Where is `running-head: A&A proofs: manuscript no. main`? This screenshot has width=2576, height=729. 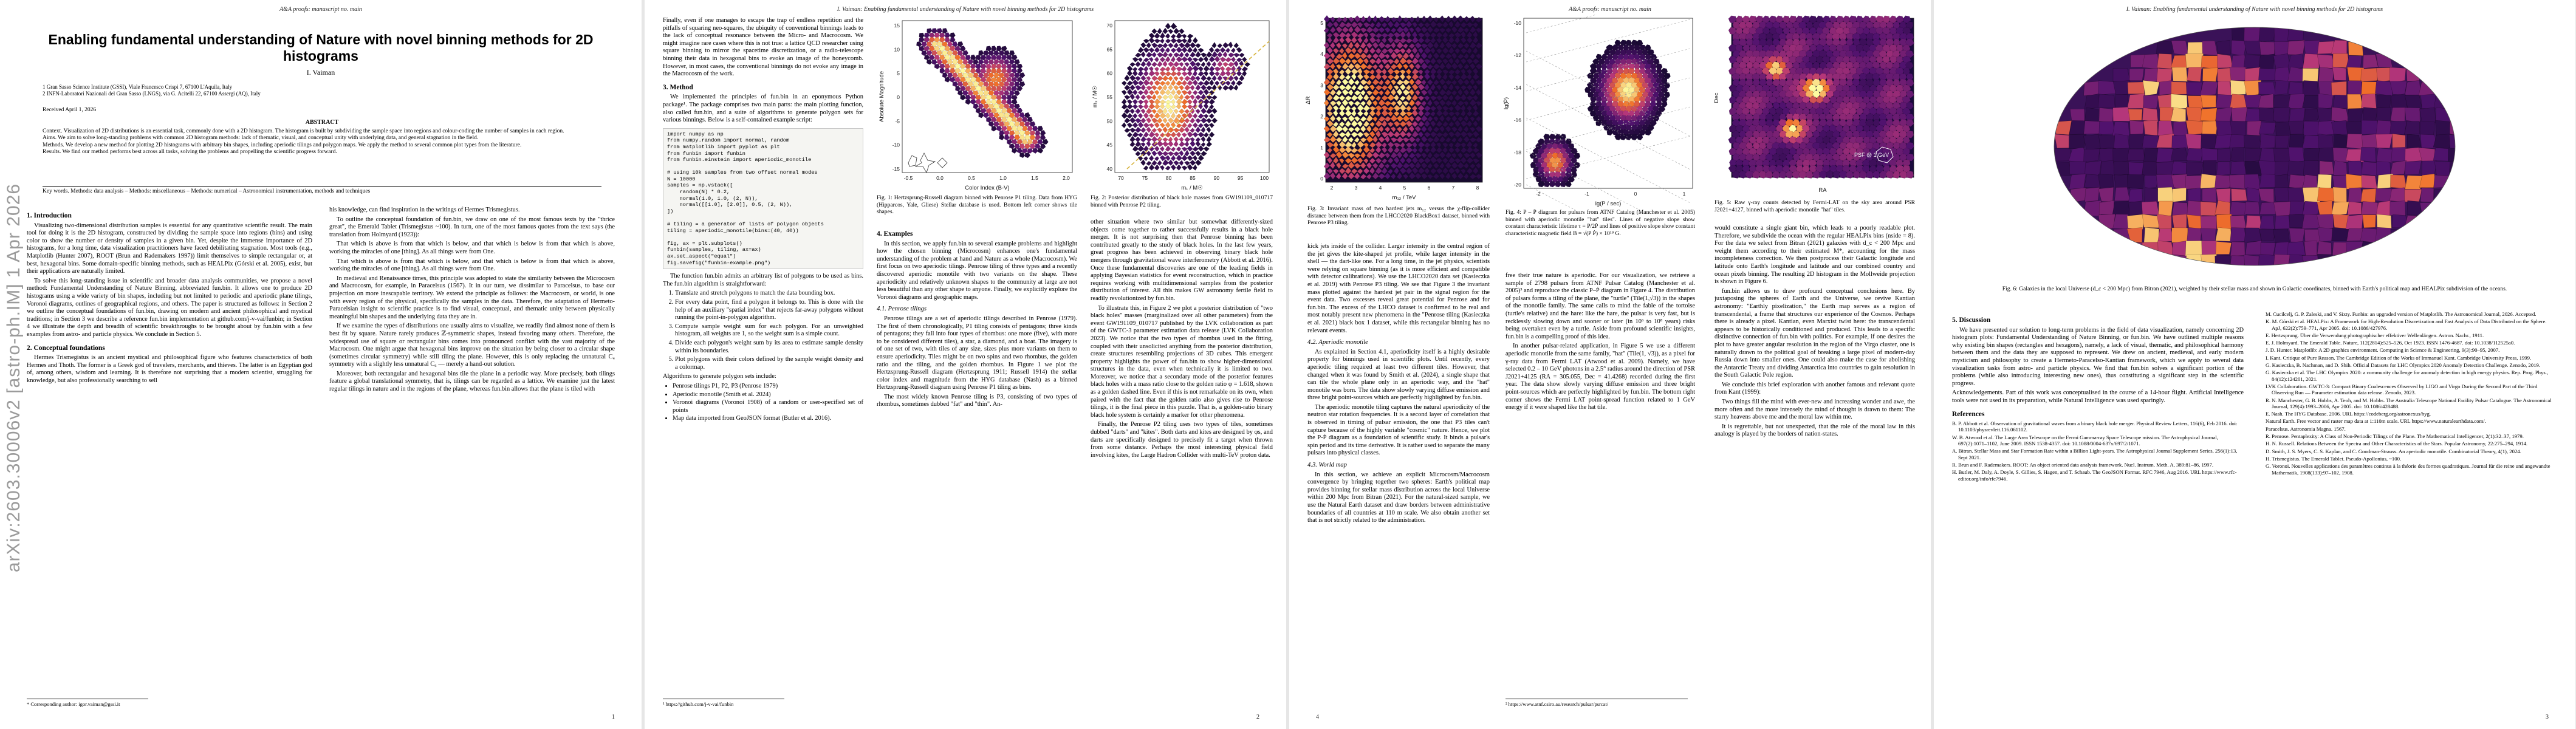
running-head: A&A proofs: manuscript no. main is located at coordinates (1610, 10).